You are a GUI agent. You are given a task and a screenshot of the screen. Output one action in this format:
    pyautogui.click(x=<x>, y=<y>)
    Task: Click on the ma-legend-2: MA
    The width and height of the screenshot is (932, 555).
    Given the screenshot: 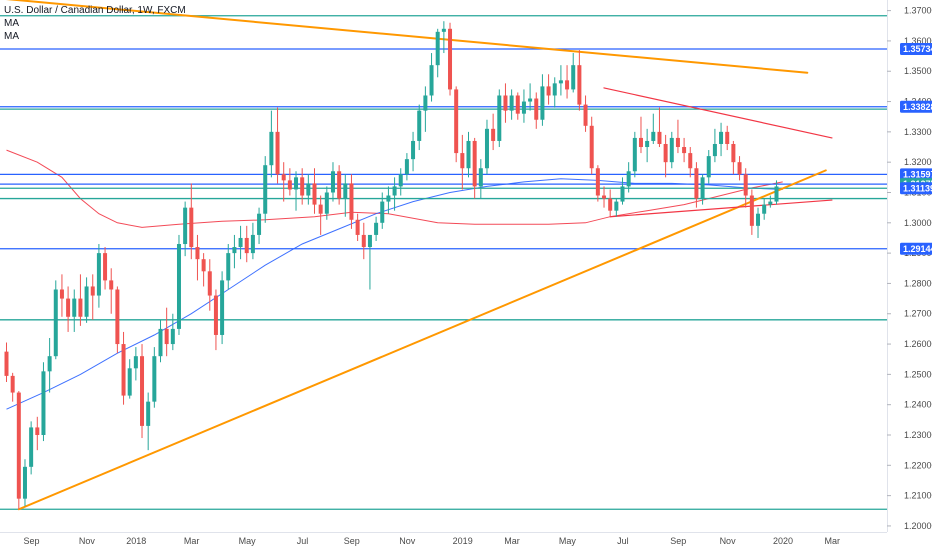 What is the action you would take?
    pyautogui.click(x=11, y=36)
    